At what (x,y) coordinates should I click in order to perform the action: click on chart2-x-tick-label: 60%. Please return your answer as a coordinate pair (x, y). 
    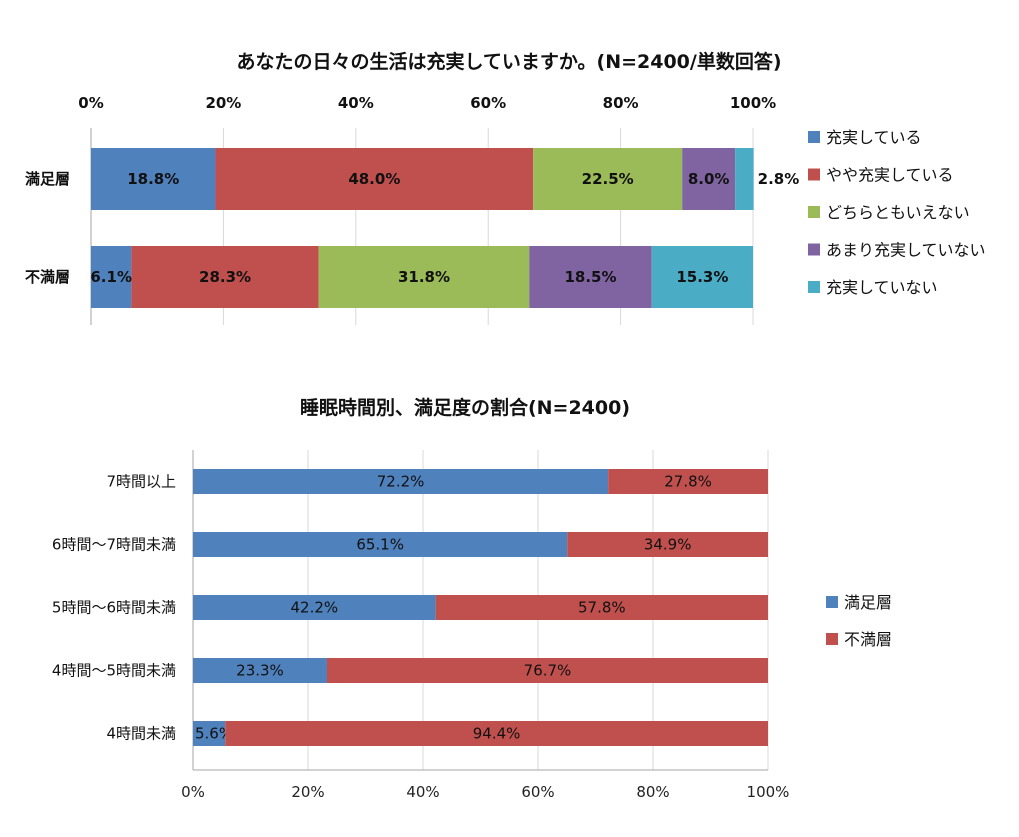
    Looking at the image, I should click on (537, 792).